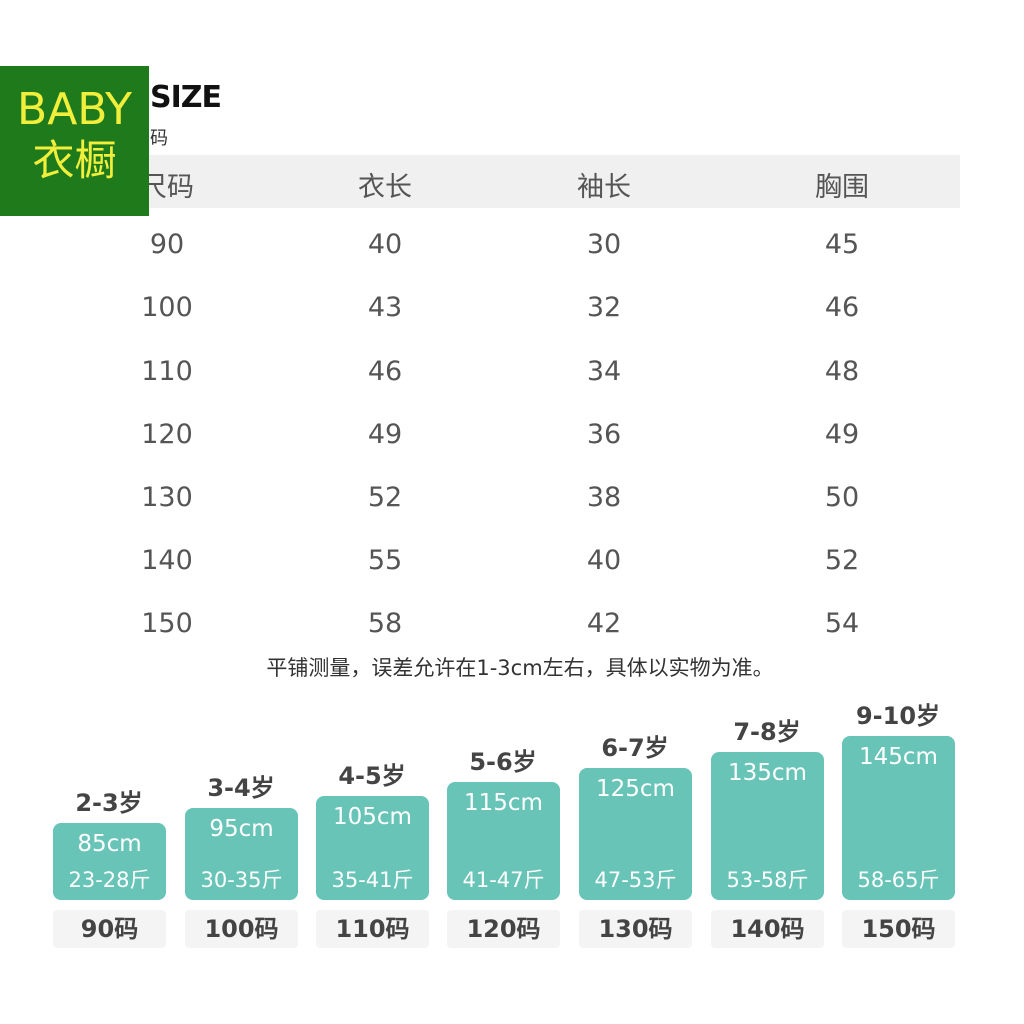 The width and height of the screenshot is (1024, 1024). Describe the element at coordinates (767, 929) in the screenshot. I see `size-label: 140码` at that location.